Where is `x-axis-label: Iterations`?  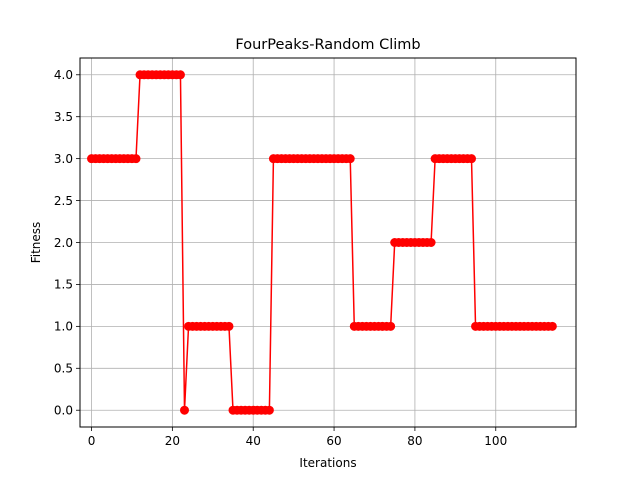 x-axis-label: Iterations is located at coordinates (327, 463).